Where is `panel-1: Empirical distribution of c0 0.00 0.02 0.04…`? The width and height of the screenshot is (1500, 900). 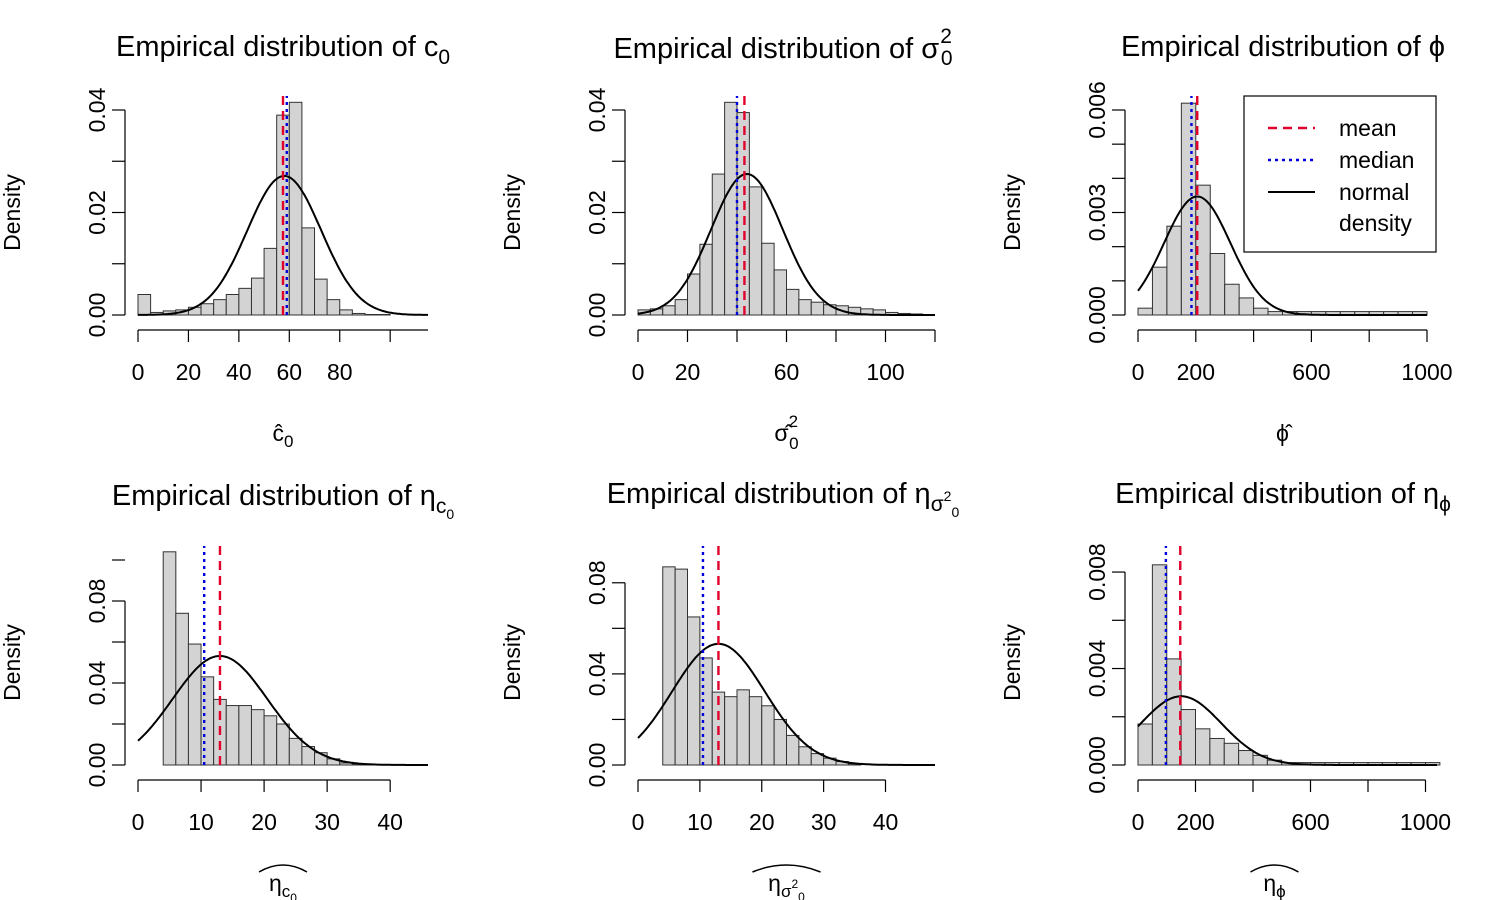
panel-1: Empirical distribution of c0 0.00 0.02 0.04… is located at coordinates (225, 241).